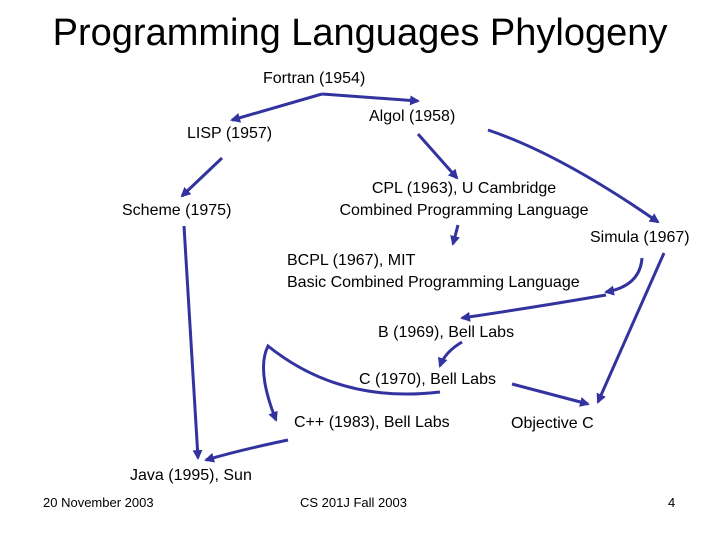 Image resolution: width=720 pixels, height=540 pixels. What do you see at coordinates (631, 328) in the screenshot?
I see `arrow-simula-to-objc` at bounding box center [631, 328].